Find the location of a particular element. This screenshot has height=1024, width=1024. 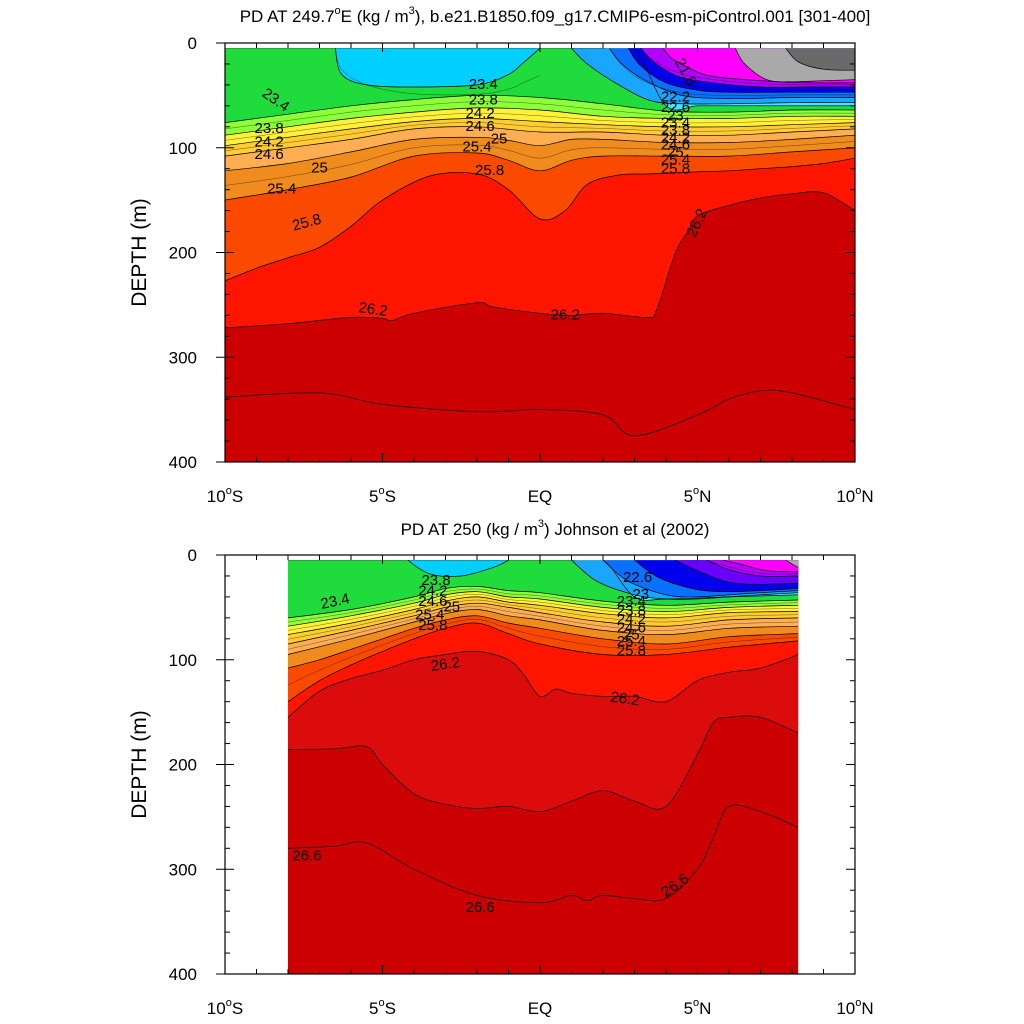

contour-label: 26.6 is located at coordinates (306, 856).